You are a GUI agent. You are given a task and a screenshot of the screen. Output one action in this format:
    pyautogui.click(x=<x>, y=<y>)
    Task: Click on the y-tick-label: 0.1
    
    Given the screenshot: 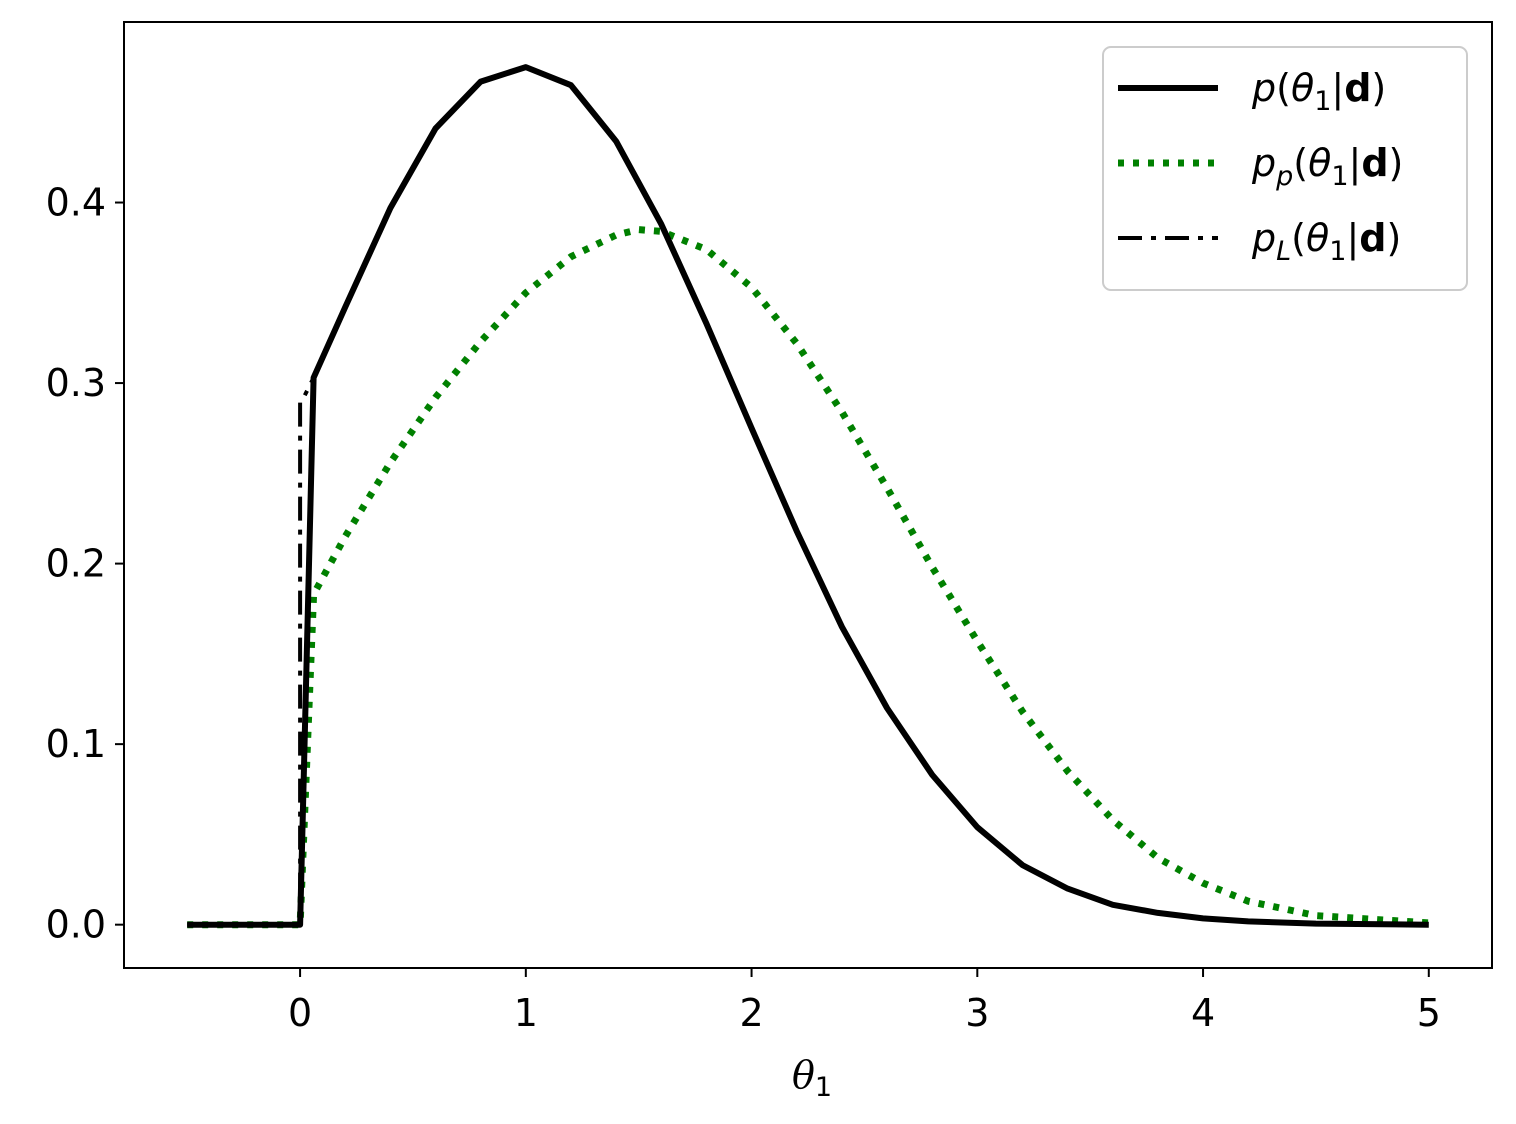 What is the action you would take?
    pyautogui.click(x=76, y=744)
    